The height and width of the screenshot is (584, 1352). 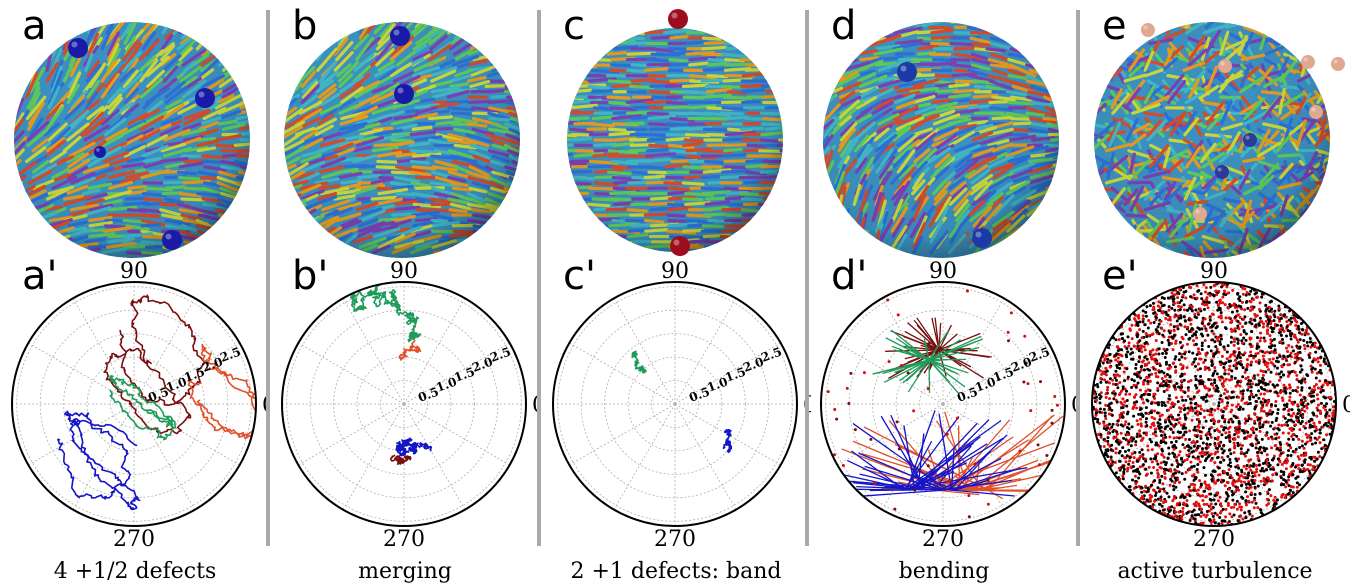 What do you see at coordinates (34, 26) in the screenshot?
I see `panel-label: a` at bounding box center [34, 26].